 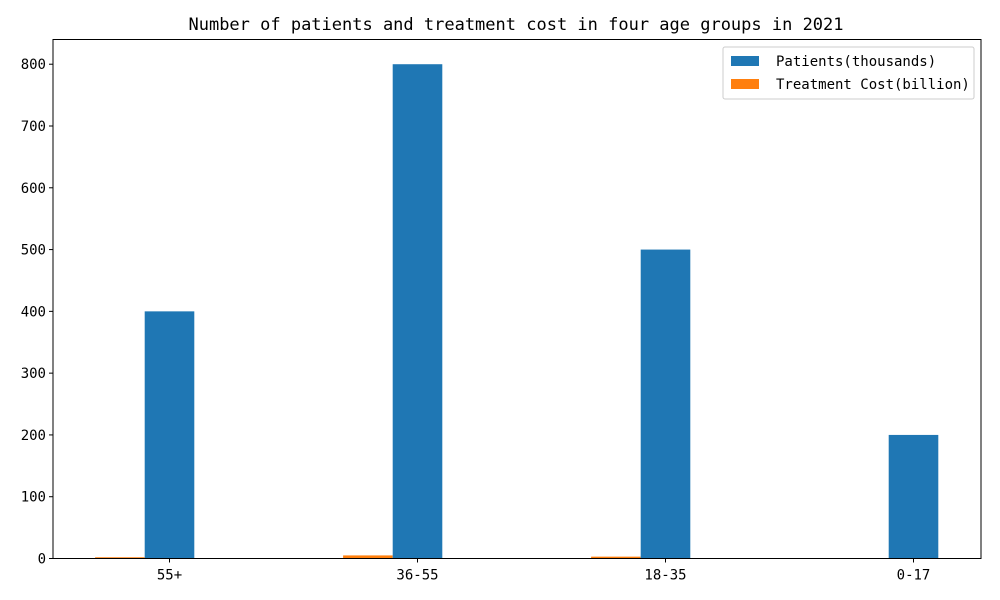 I want to click on x-tick-label: 36-55, so click(x=417, y=576).